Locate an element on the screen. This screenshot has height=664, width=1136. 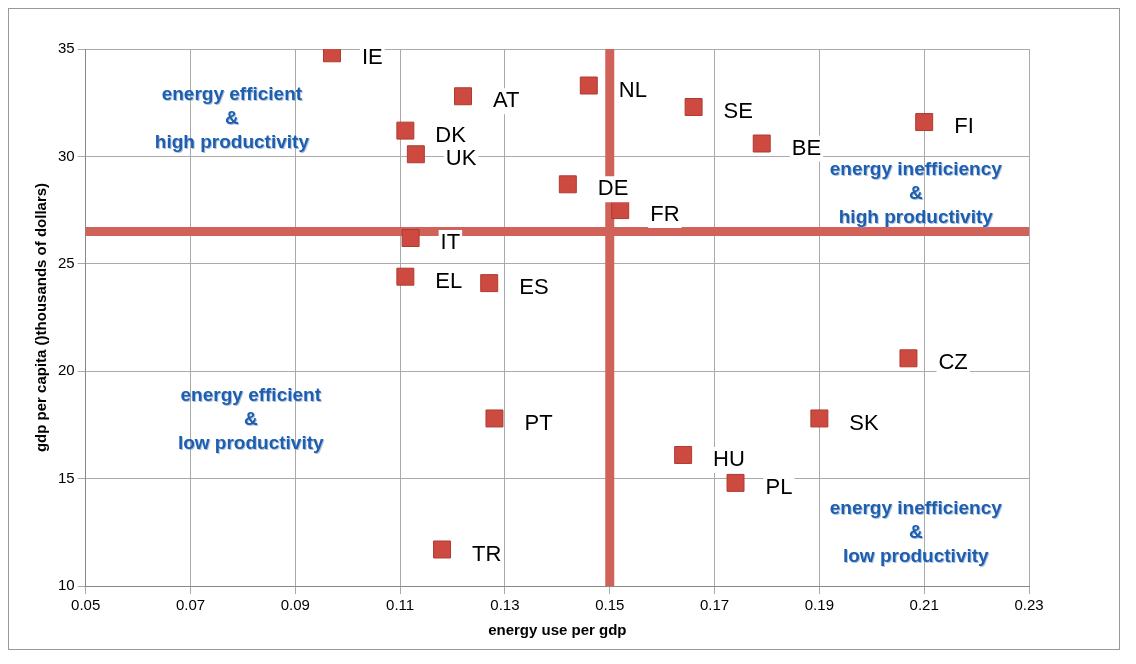
y-tick-label: 25 is located at coordinates (66, 262).